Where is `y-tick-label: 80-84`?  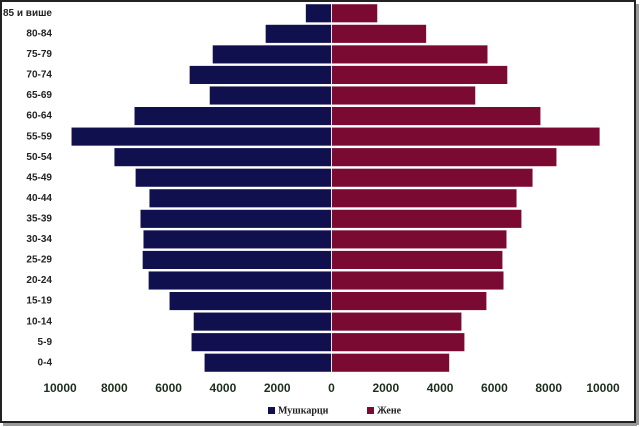 y-tick-label: 80-84 is located at coordinates (39, 33).